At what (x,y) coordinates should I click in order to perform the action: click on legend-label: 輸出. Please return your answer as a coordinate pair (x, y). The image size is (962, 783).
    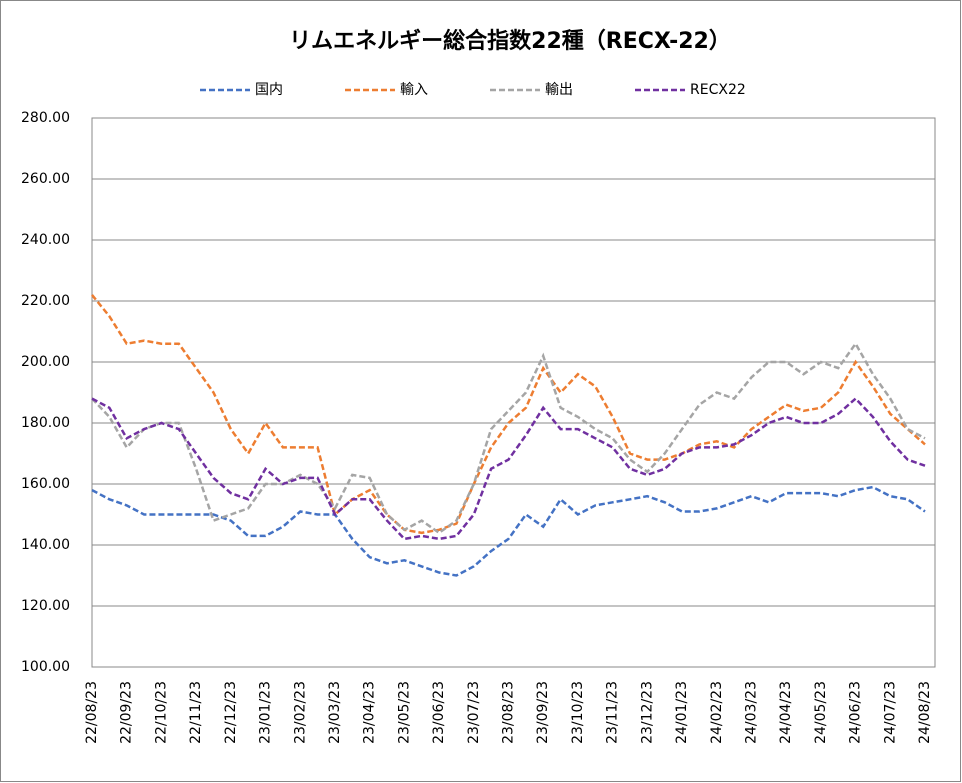
    Looking at the image, I should click on (559, 90).